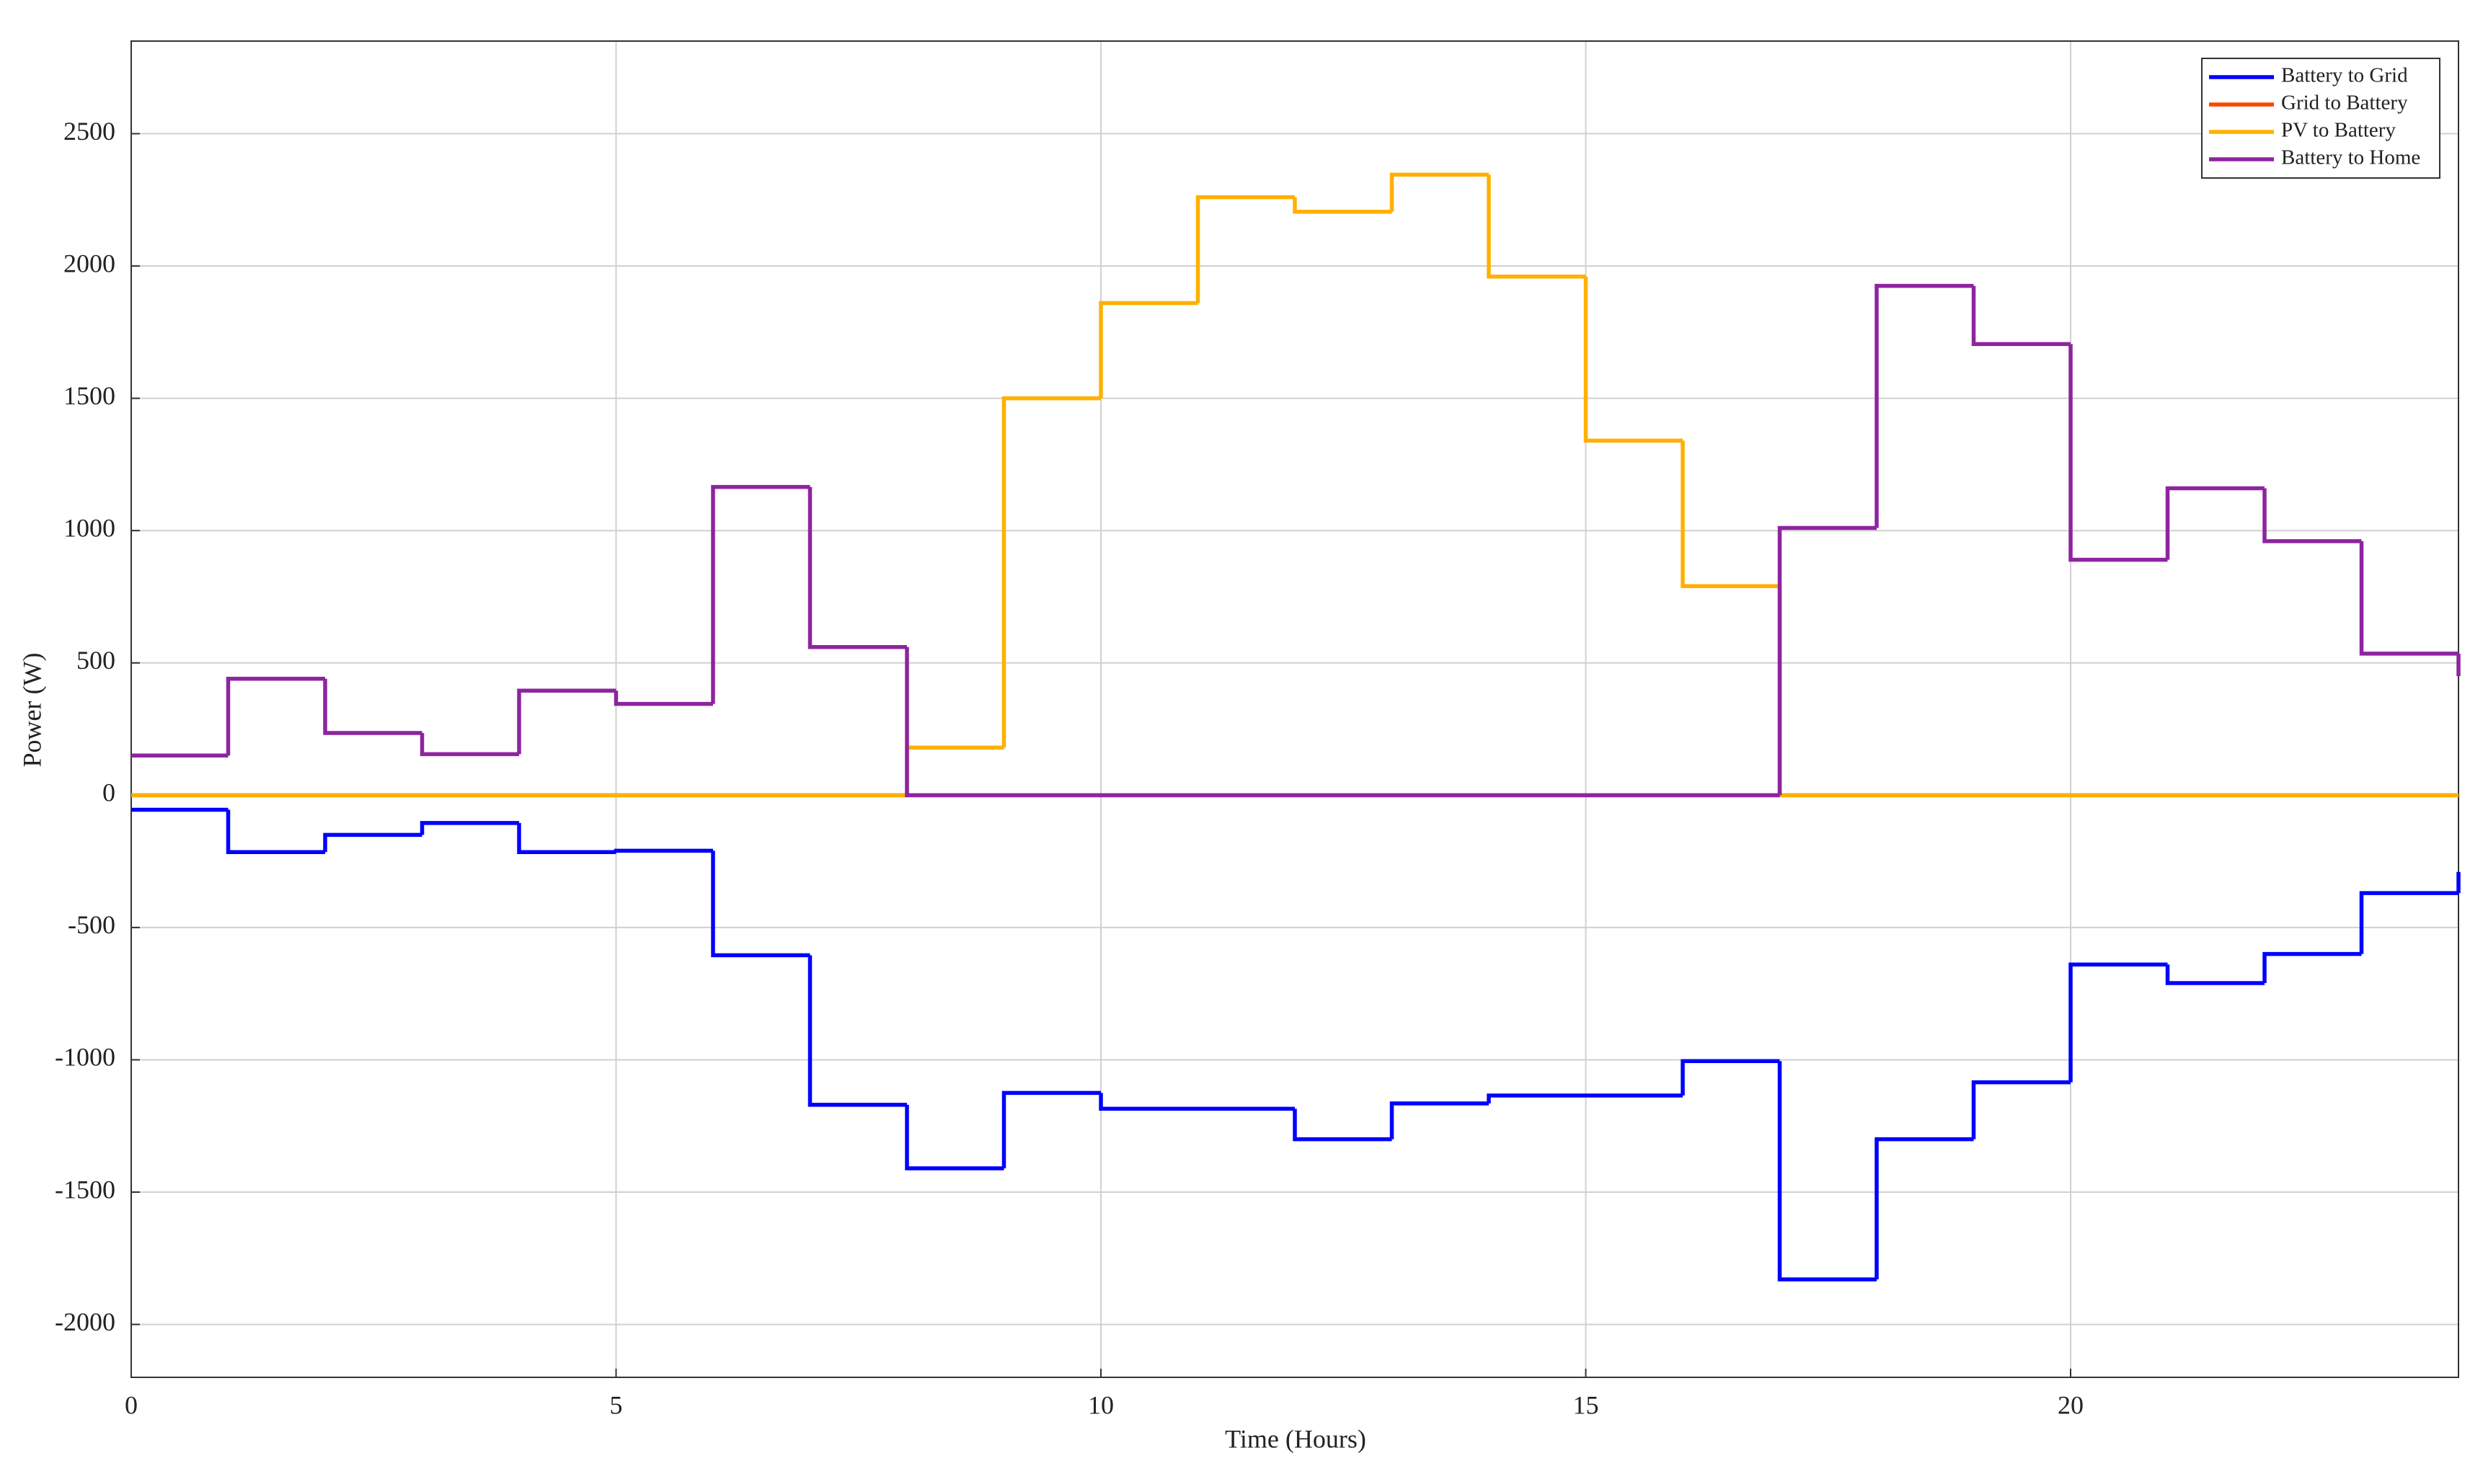 The width and height of the screenshot is (2483, 1484). What do you see at coordinates (1586, 1404) in the screenshot?
I see `x-tick-label: 15` at bounding box center [1586, 1404].